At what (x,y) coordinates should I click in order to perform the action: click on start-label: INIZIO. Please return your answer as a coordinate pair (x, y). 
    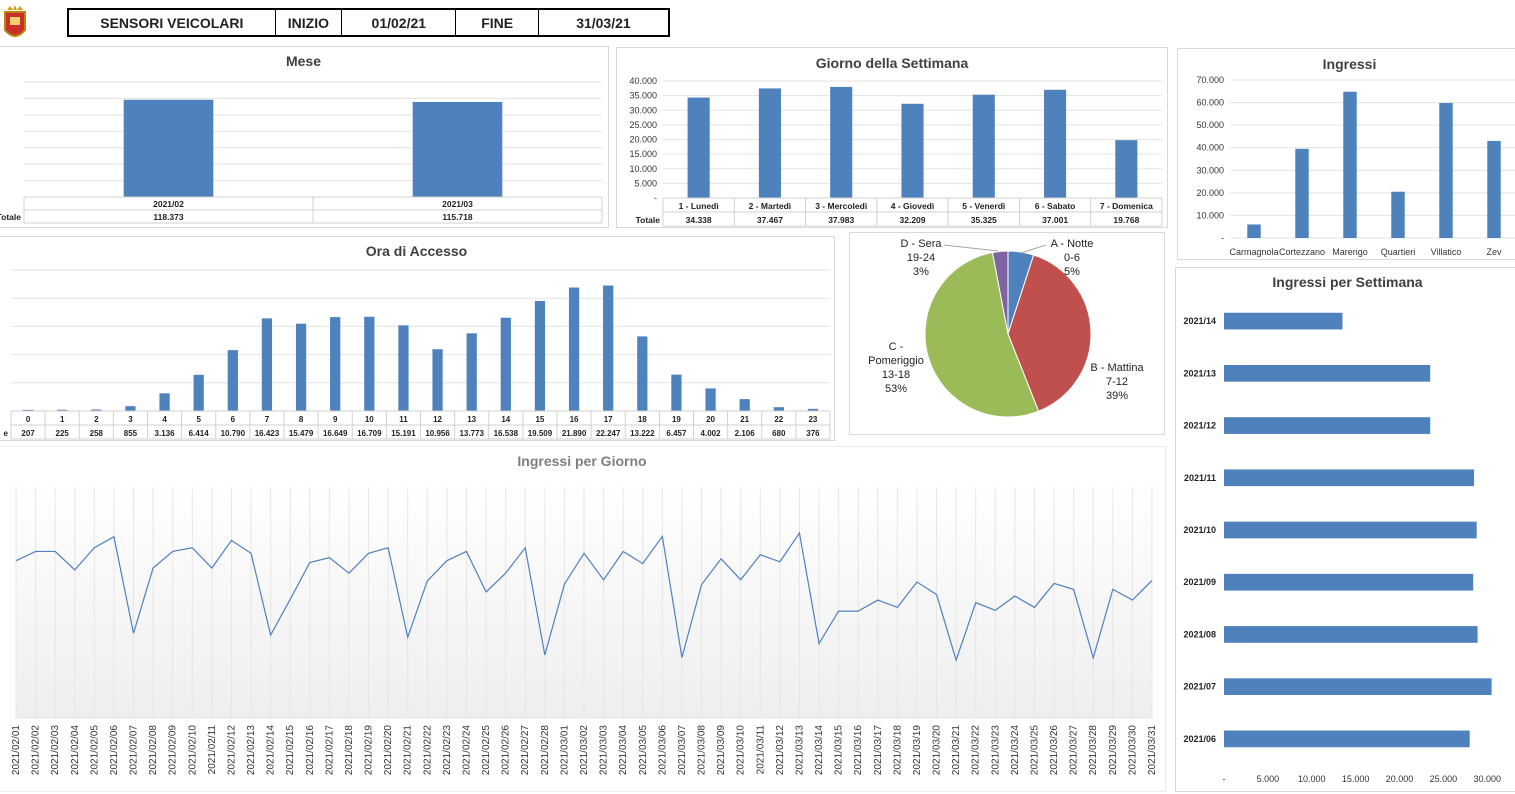
    Looking at the image, I should click on (309, 22).